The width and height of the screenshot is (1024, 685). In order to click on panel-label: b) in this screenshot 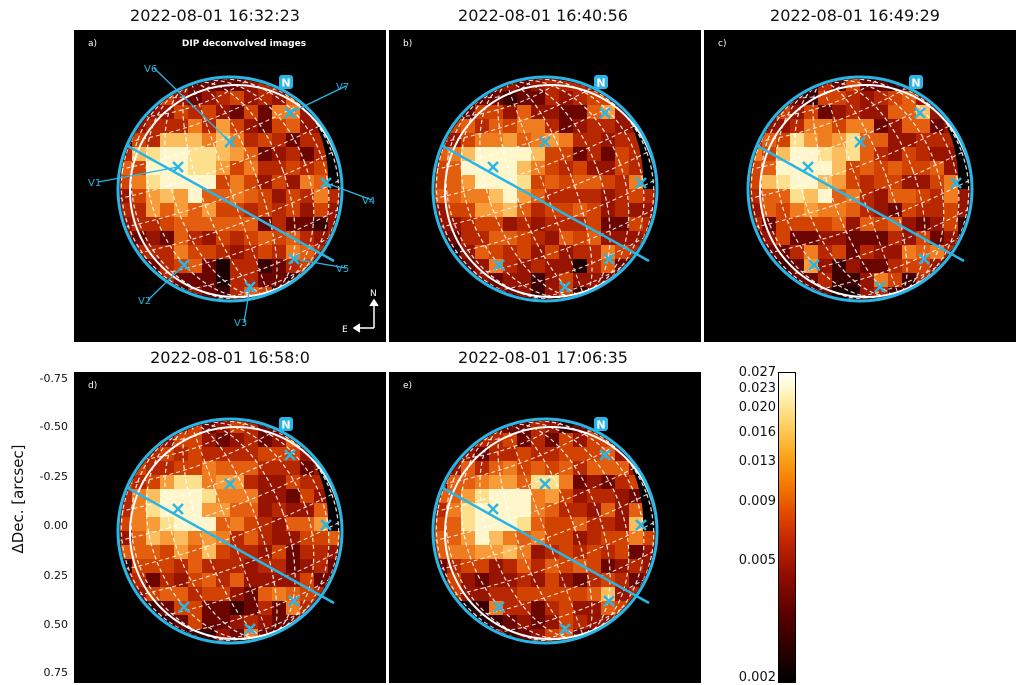, I will do `click(407, 44)`.